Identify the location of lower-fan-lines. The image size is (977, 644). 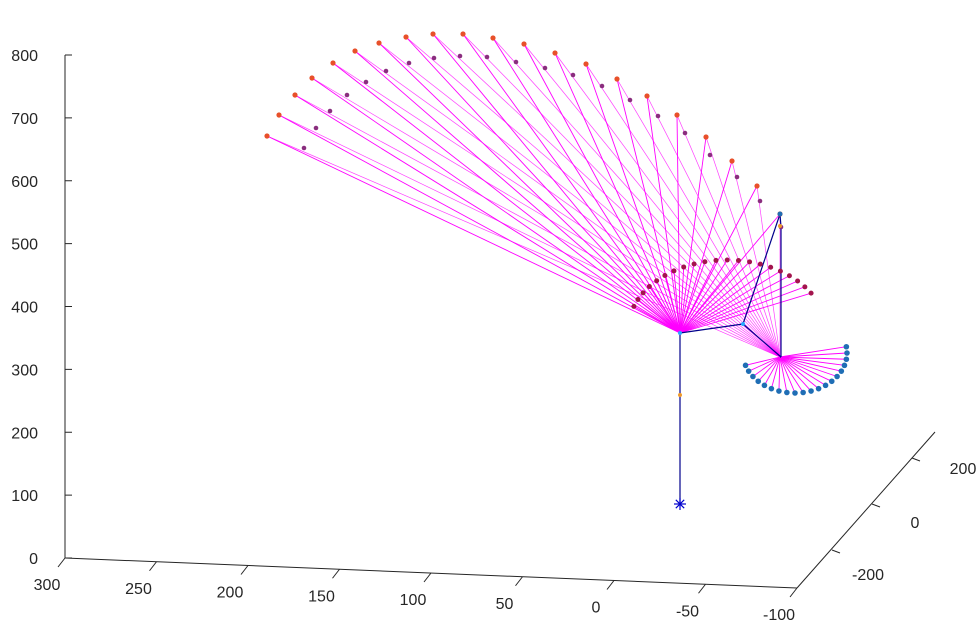
(796, 370).